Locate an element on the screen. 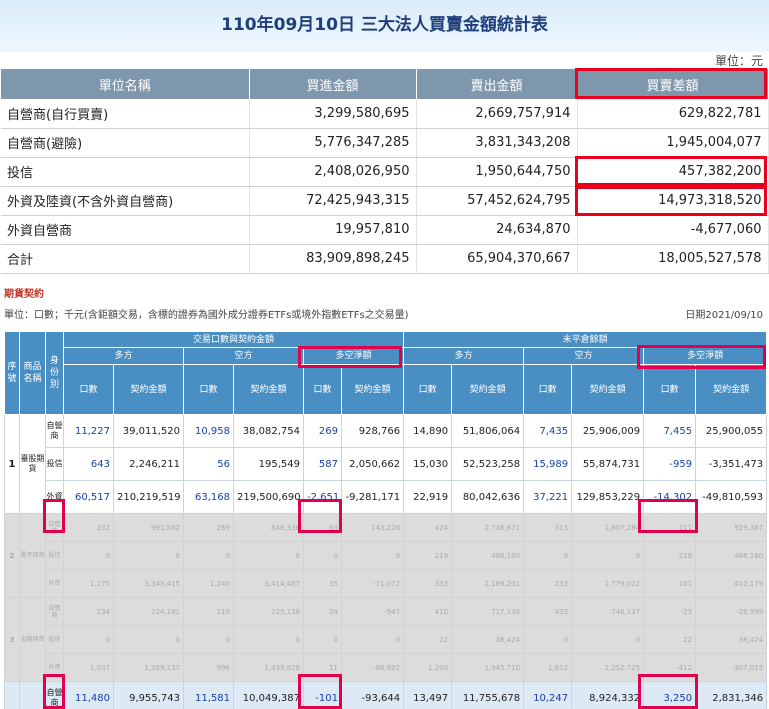  header-row-2: 多方 空方 多空淨額 多方 空方 多空淨額 is located at coordinates (386, 356).